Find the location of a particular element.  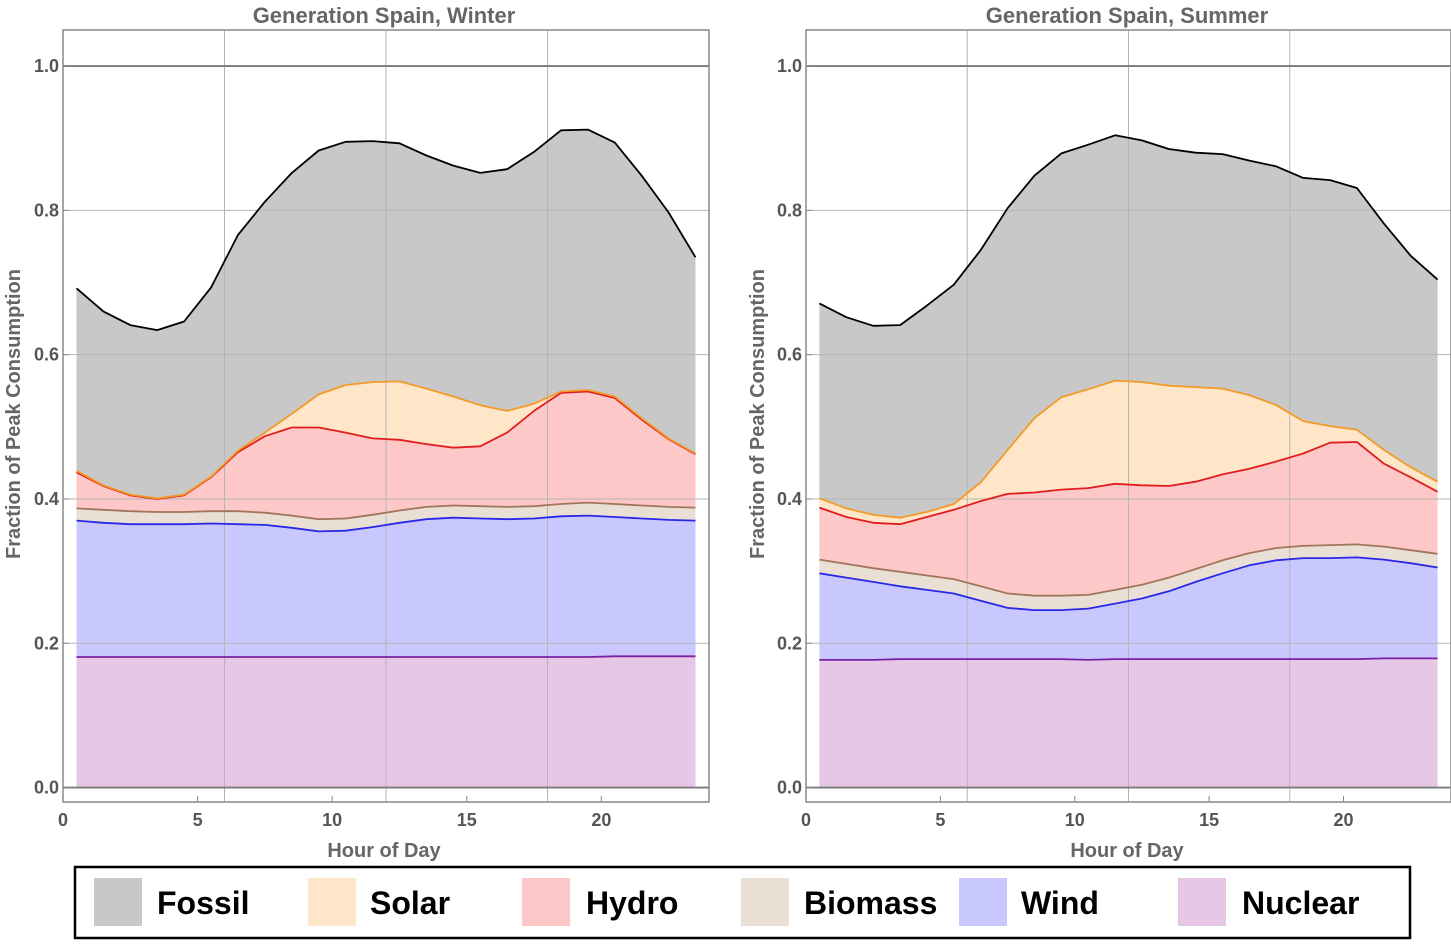

legend-item-nuclear: Nuclear is located at coordinates (1268, 902).